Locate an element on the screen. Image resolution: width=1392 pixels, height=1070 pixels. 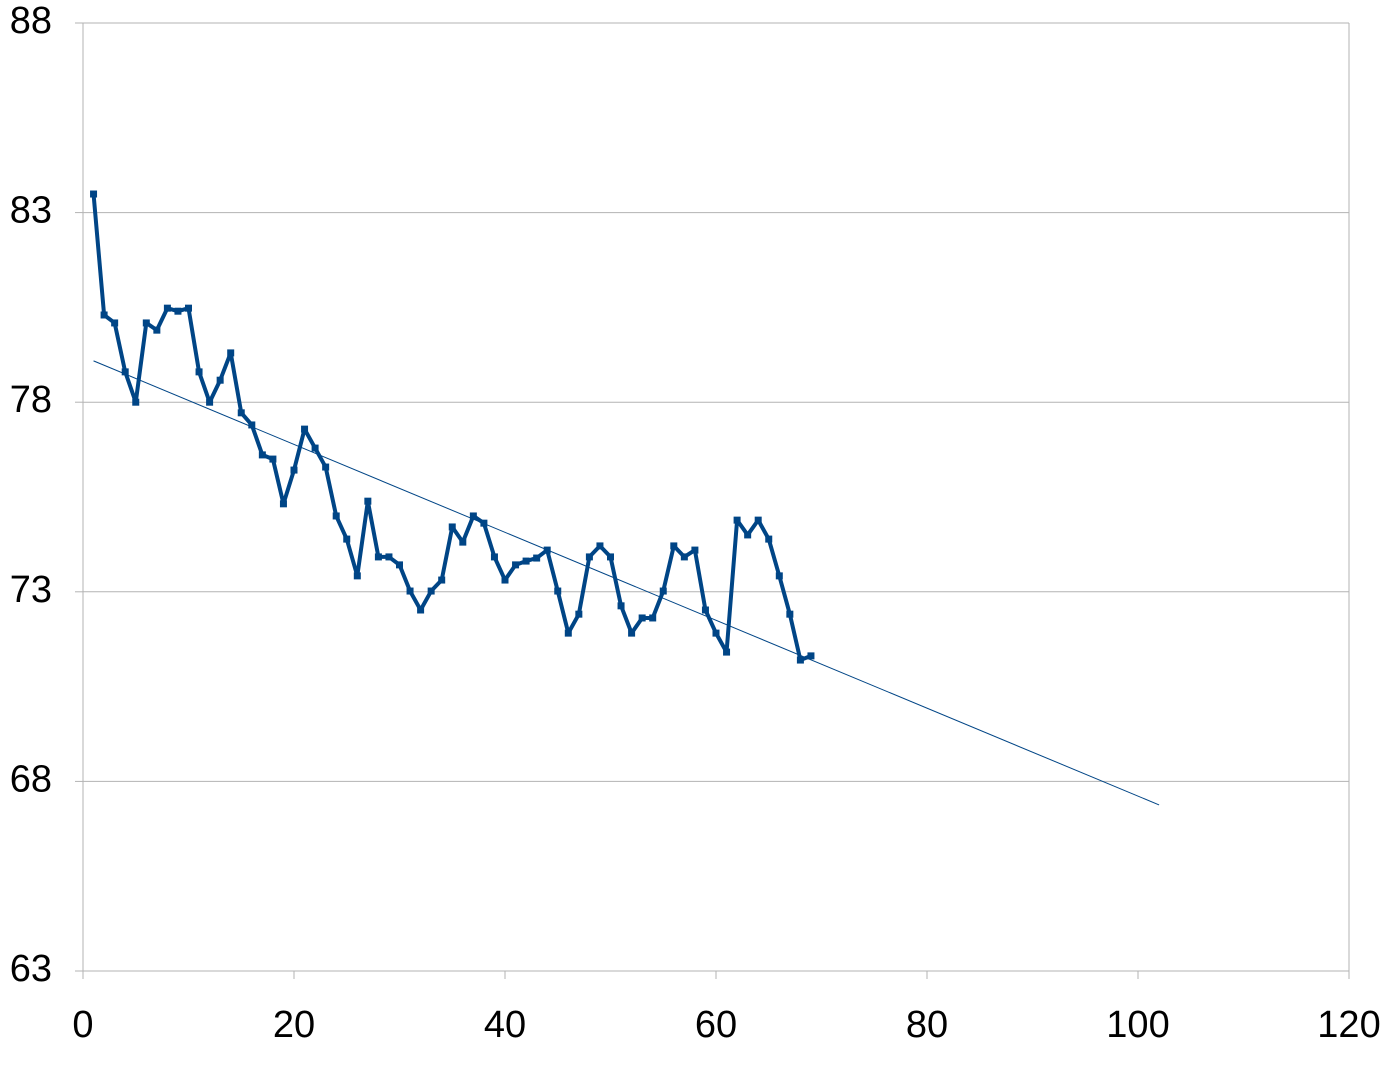
x-tick-label: 40 is located at coordinates (505, 1025).